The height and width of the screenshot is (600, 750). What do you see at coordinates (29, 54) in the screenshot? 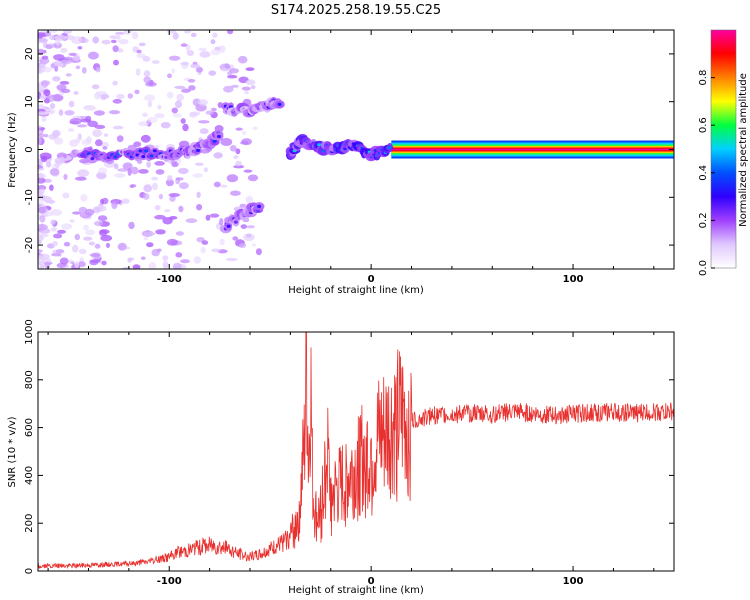
I see `spectrogram-ytick-label: 20` at bounding box center [29, 54].